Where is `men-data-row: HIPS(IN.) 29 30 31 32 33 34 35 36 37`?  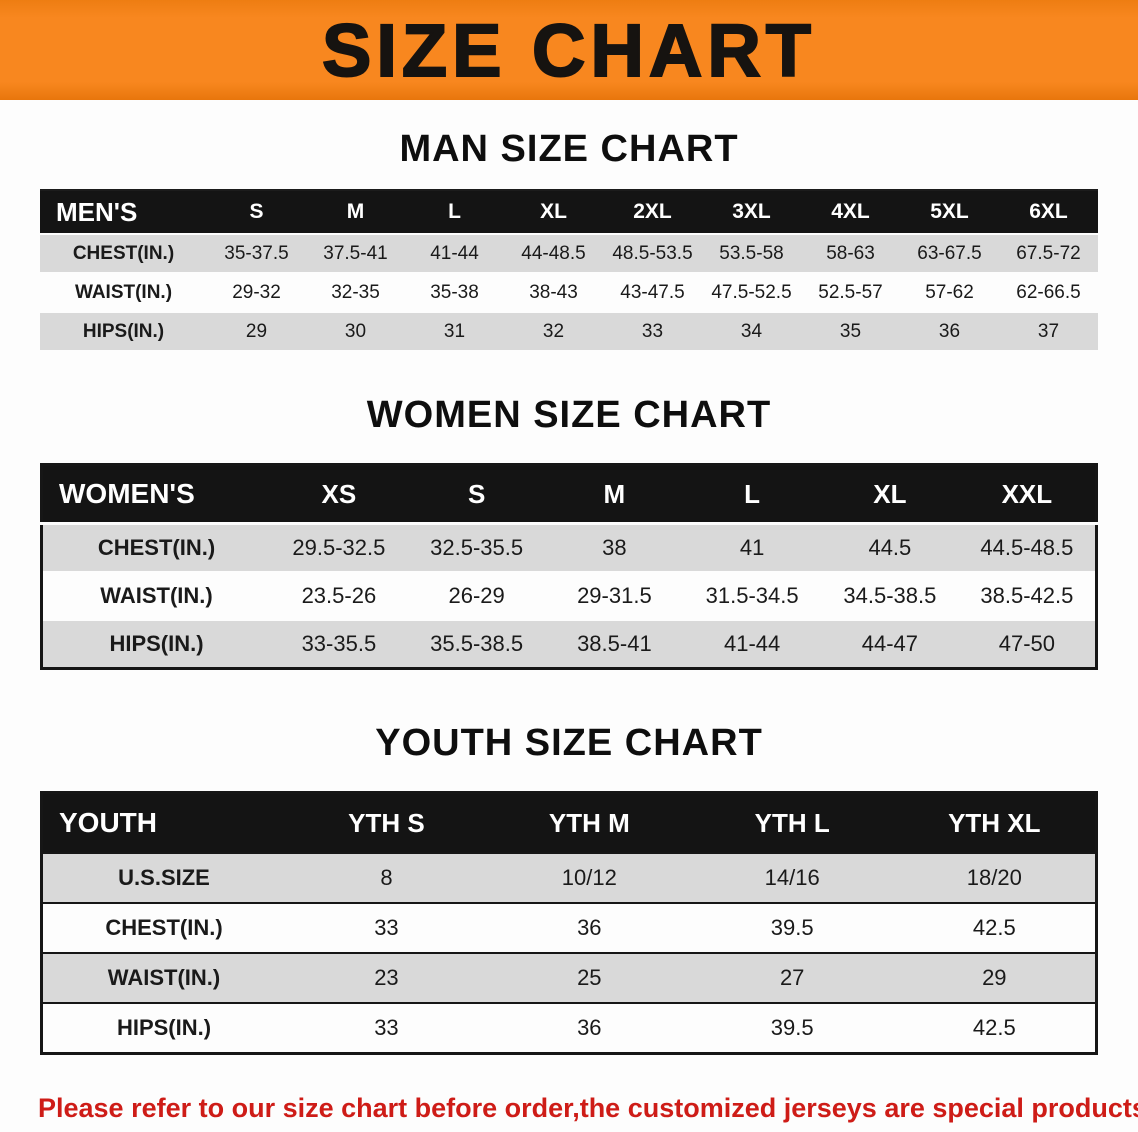 men-data-row: HIPS(IN.) 29 30 31 32 33 34 35 36 37 is located at coordinates (569, 331).